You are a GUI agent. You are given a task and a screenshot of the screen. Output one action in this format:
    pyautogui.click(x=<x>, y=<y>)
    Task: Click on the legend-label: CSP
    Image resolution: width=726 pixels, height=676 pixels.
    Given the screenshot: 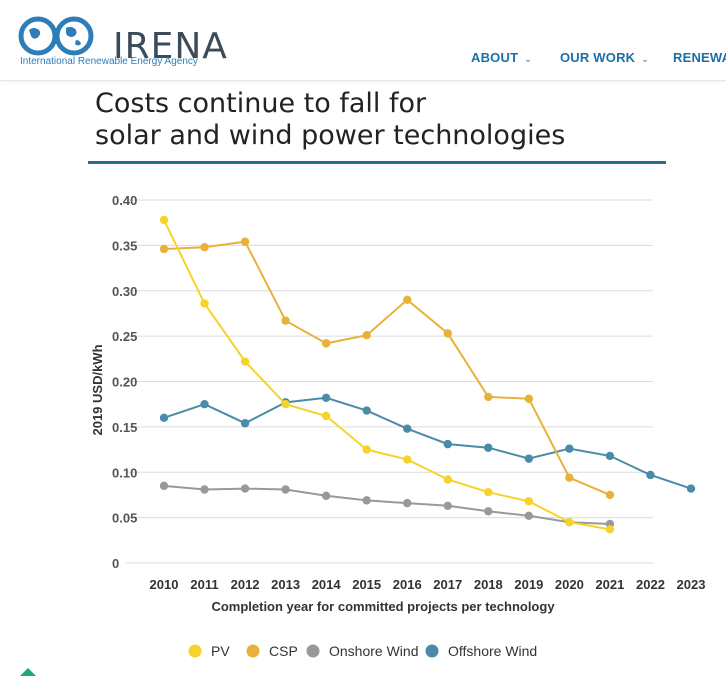 What is the action you would take?
    pyautogui.click(x=283, y=651)
    